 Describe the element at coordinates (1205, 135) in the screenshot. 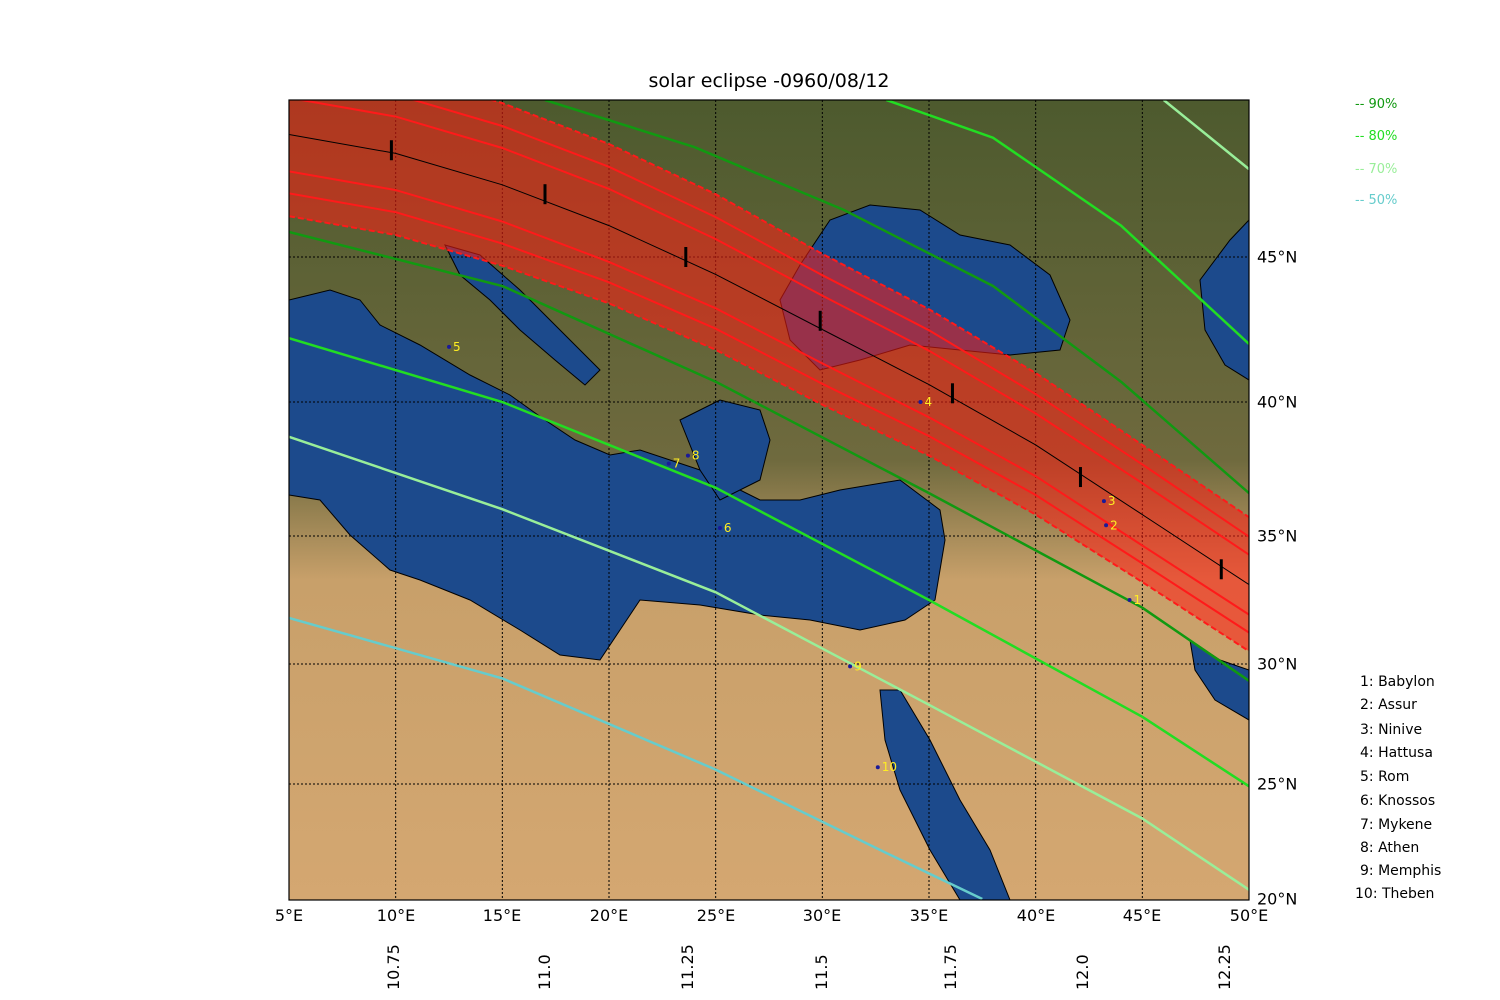

I see `coverage-curve-70-percent` at that location.